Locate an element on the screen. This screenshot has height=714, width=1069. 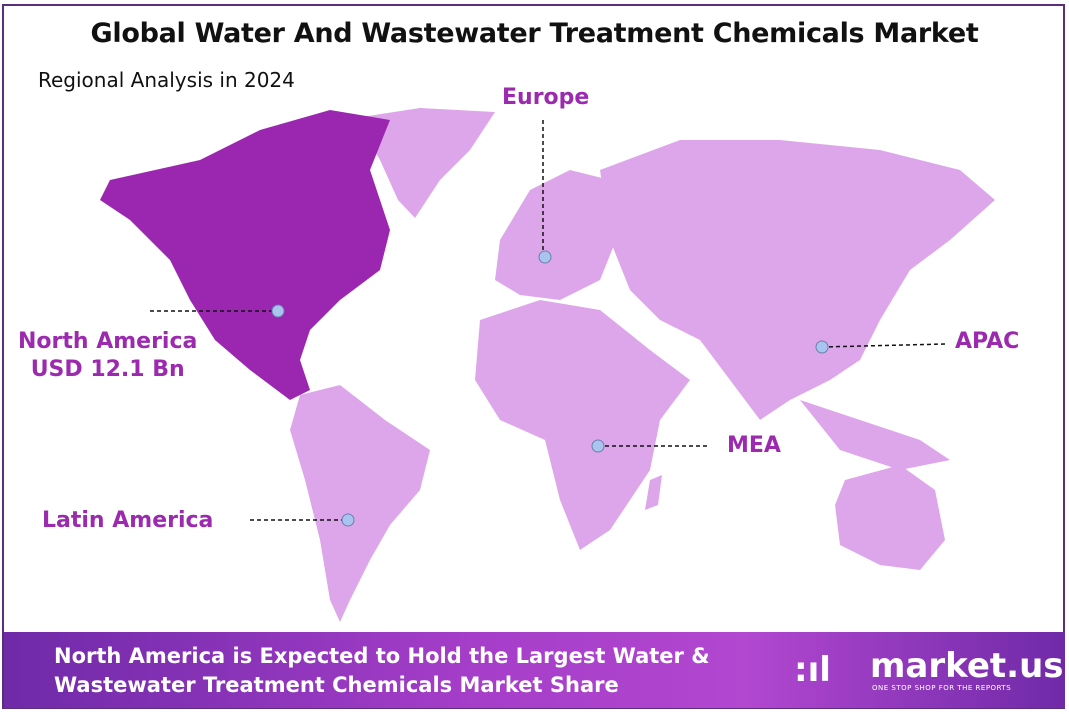
apac-marker is located at coordinates (822, 347).